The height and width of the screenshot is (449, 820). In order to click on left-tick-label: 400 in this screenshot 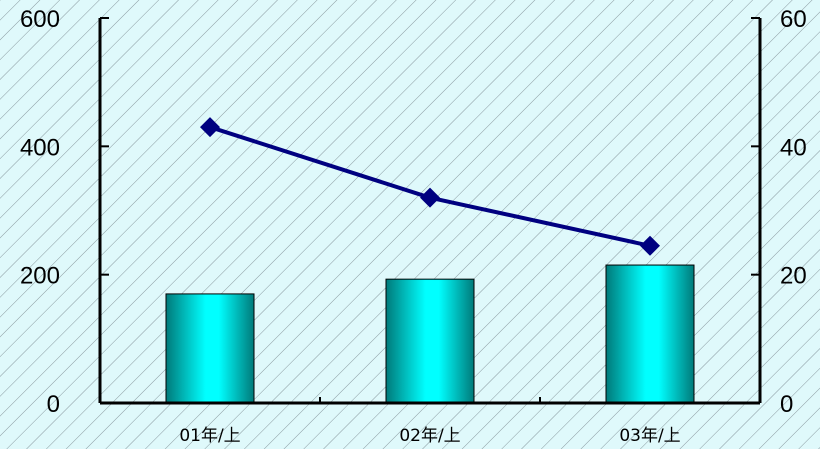, I will do `click(40, 147)`.